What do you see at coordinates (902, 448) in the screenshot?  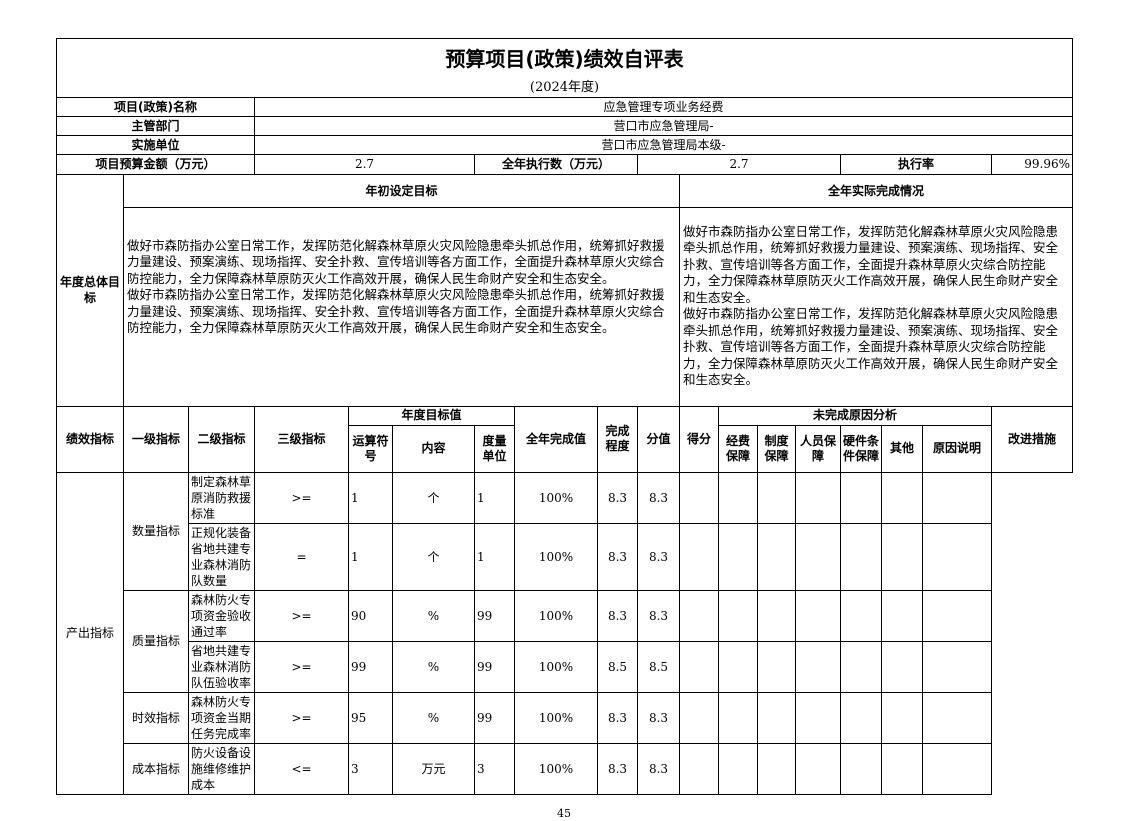 I see `header-r-other: 其他` at bounding box center [902, 448].